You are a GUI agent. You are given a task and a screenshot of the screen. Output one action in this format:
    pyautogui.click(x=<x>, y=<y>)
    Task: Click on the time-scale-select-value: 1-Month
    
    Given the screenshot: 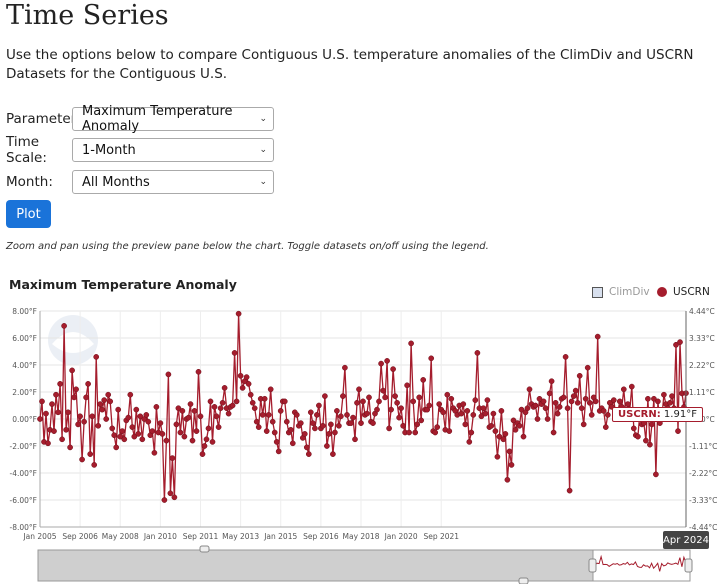 What is the action you would take?
    pyautogui.click(x=109, y=150)
    